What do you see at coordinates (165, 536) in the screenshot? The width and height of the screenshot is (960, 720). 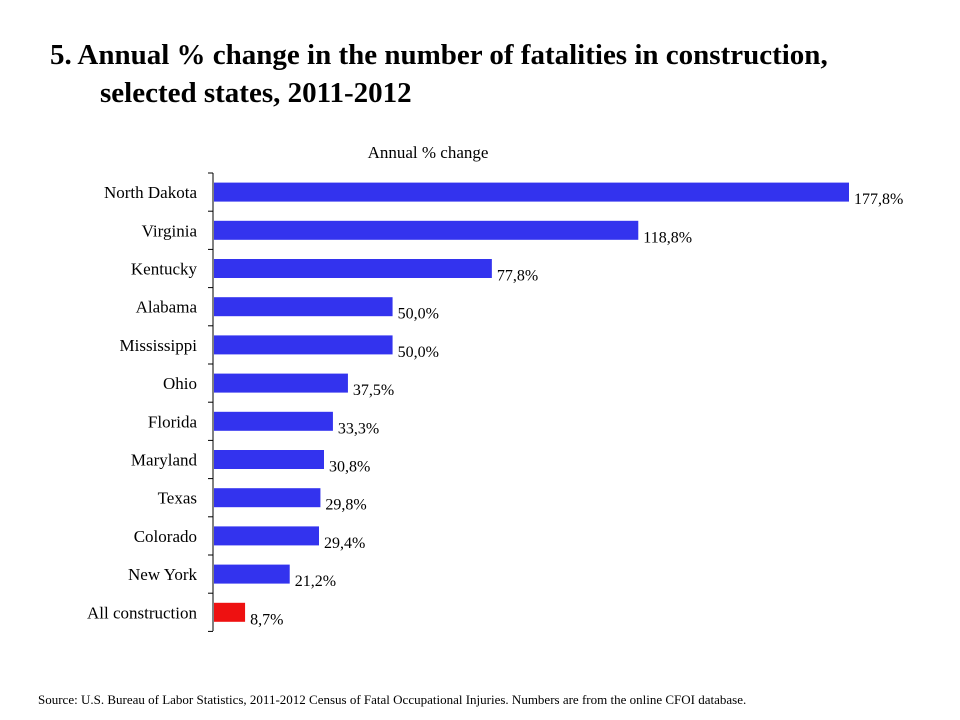 I see `category-label-colorado: Colorado` at bounding box center [165, 536].